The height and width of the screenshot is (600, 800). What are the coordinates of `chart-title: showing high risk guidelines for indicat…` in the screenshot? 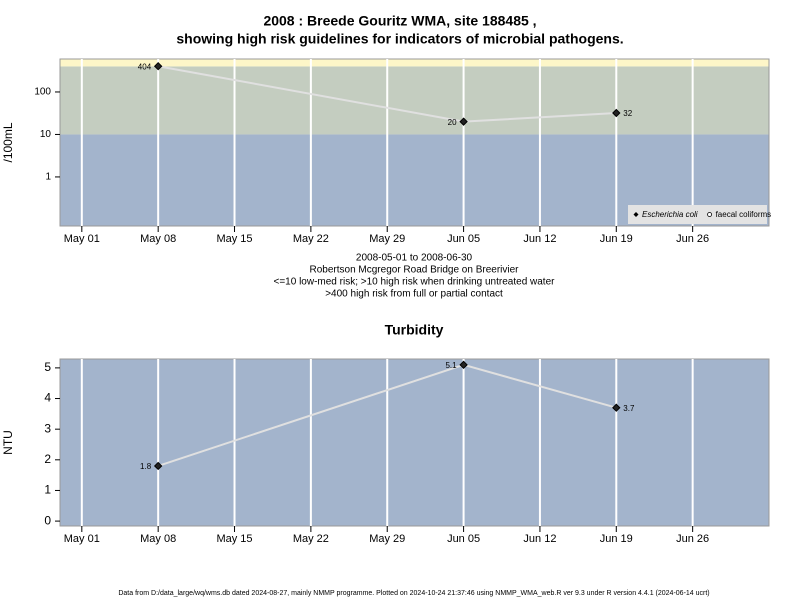 It's located at (399, 39).